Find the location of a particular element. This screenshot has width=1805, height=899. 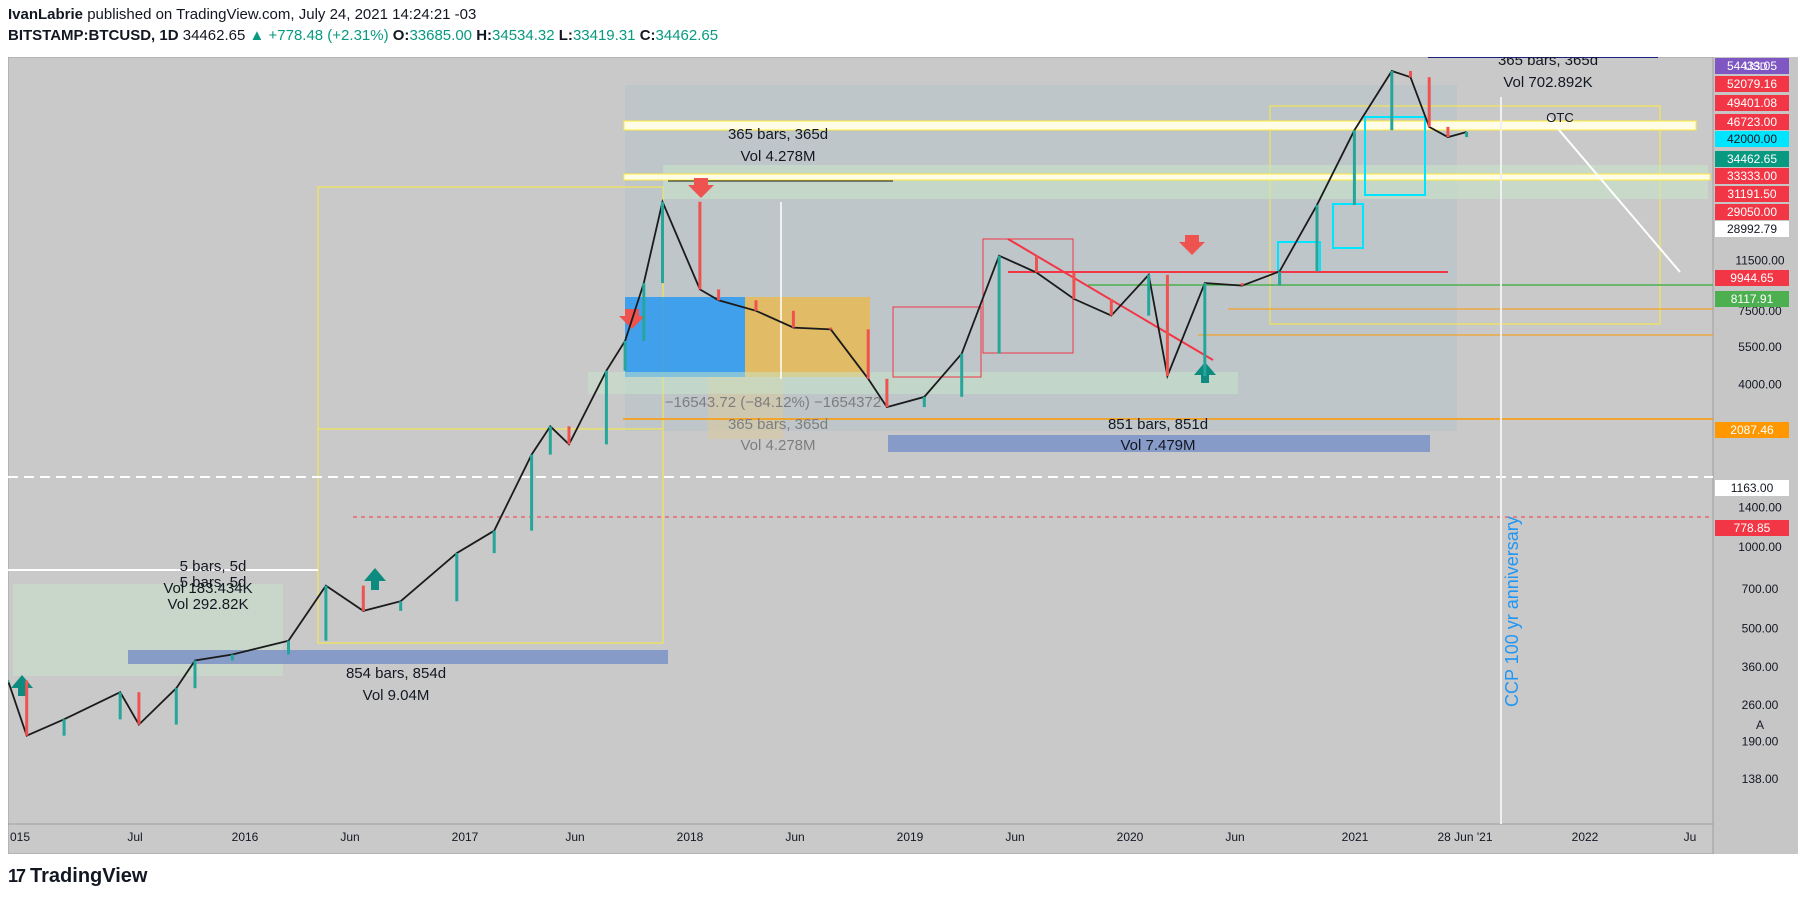

price-tag-label: 1163.00 is located at coordinates (1752, 488).